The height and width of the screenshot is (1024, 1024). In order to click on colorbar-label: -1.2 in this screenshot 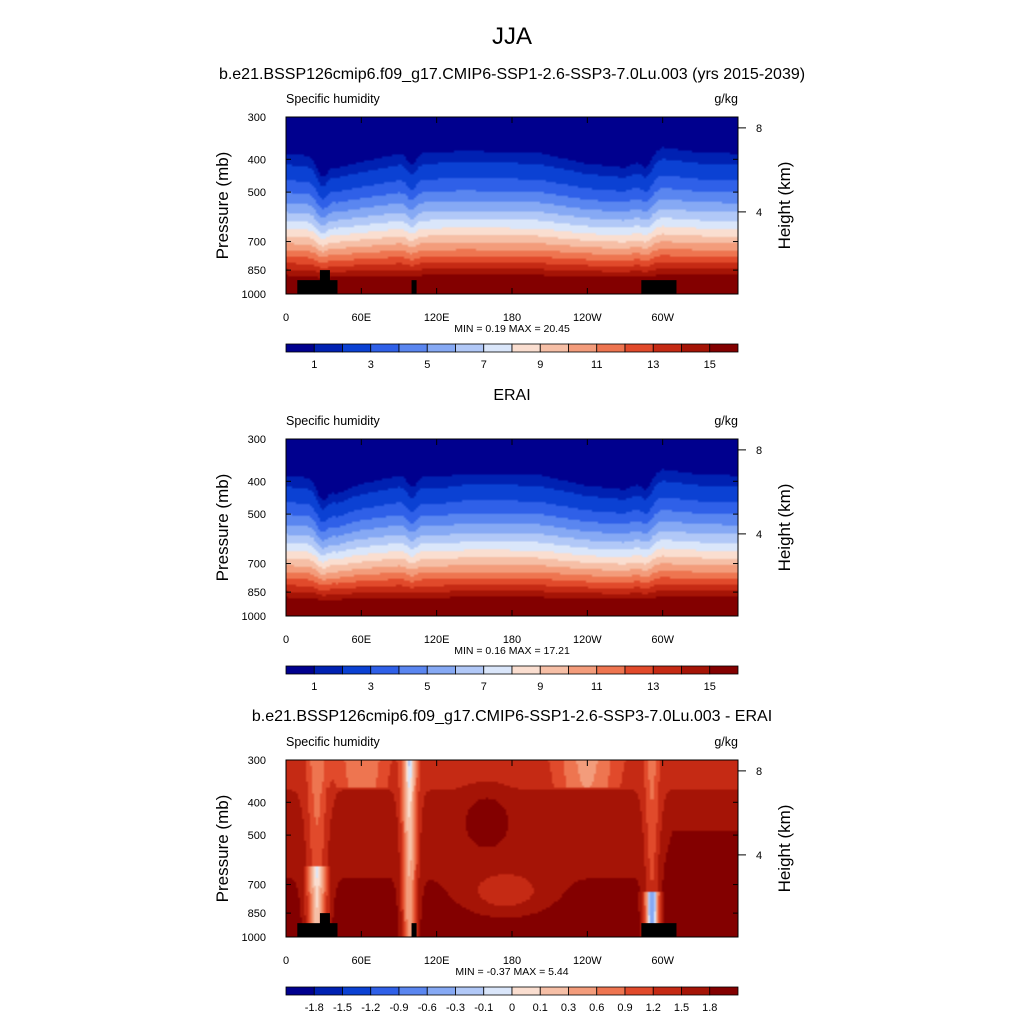, I will do `click(370, 1008)`.